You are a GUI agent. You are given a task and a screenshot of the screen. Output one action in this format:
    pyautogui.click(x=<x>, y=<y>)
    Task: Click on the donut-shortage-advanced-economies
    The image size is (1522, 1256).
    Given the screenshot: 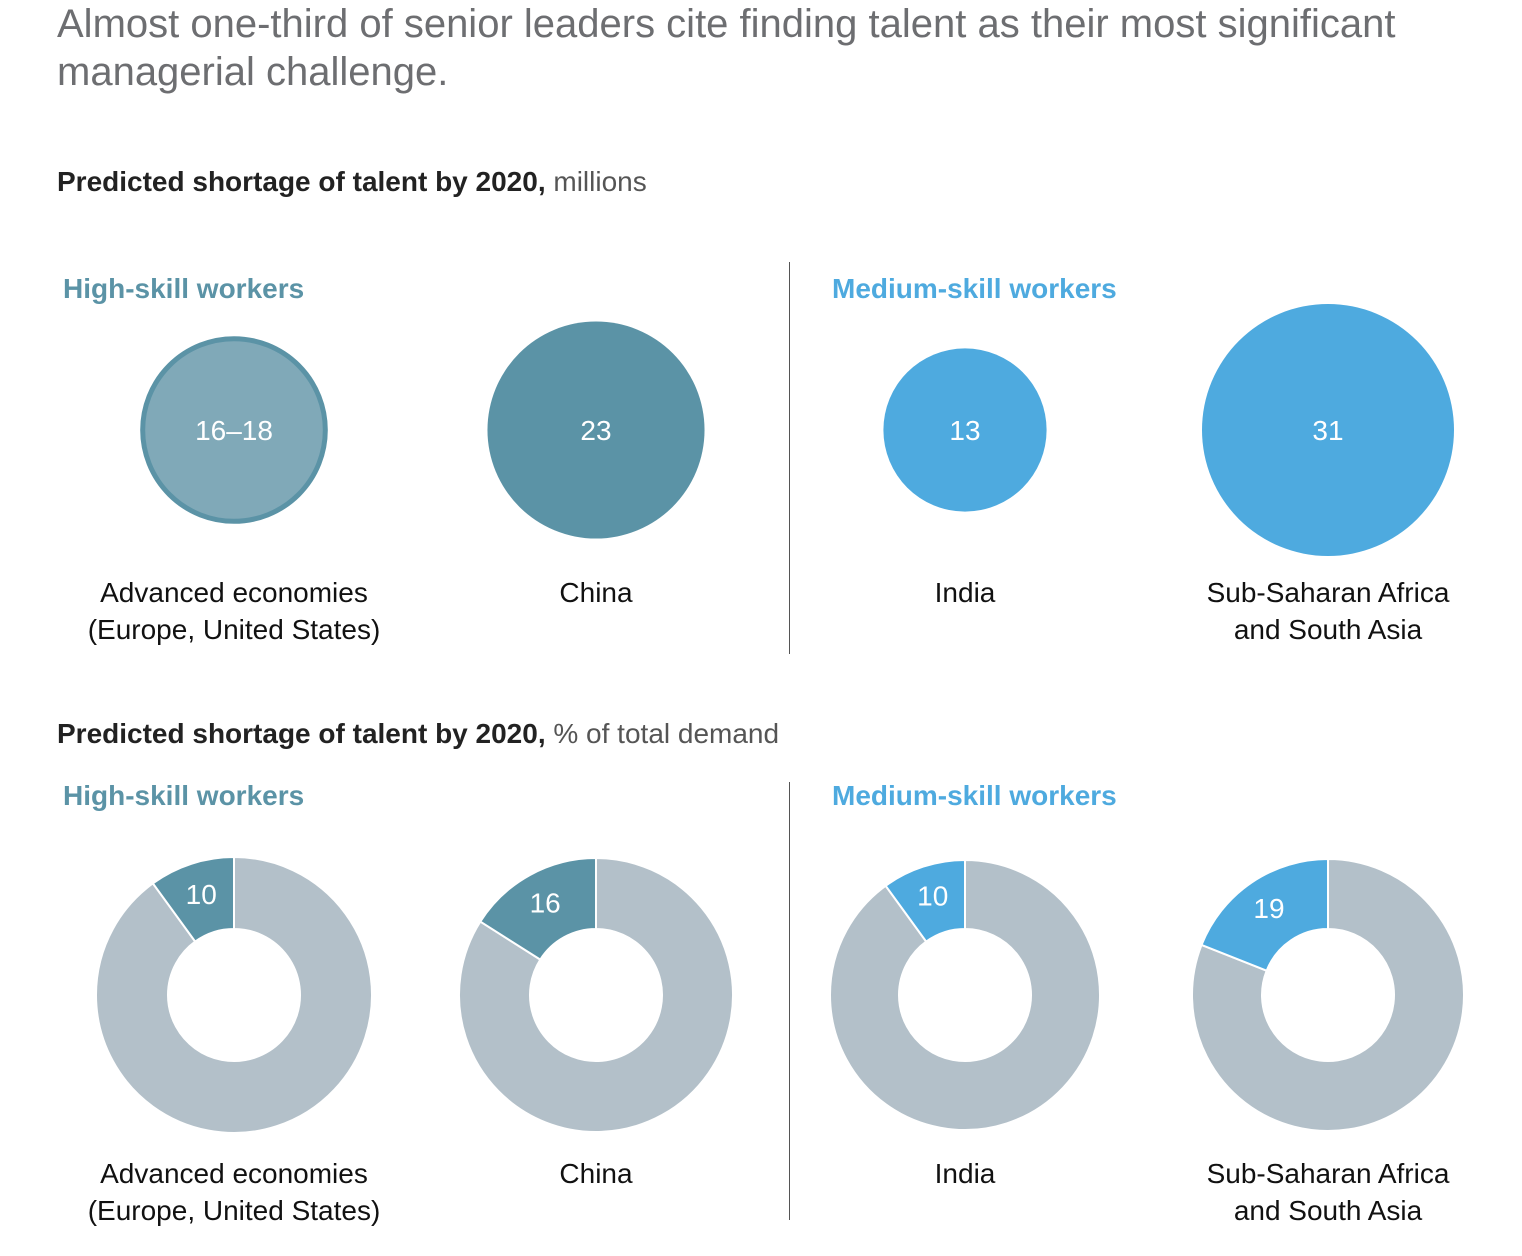 What is the action you would take?
    pyautogui.click(x=193, y=899)
    